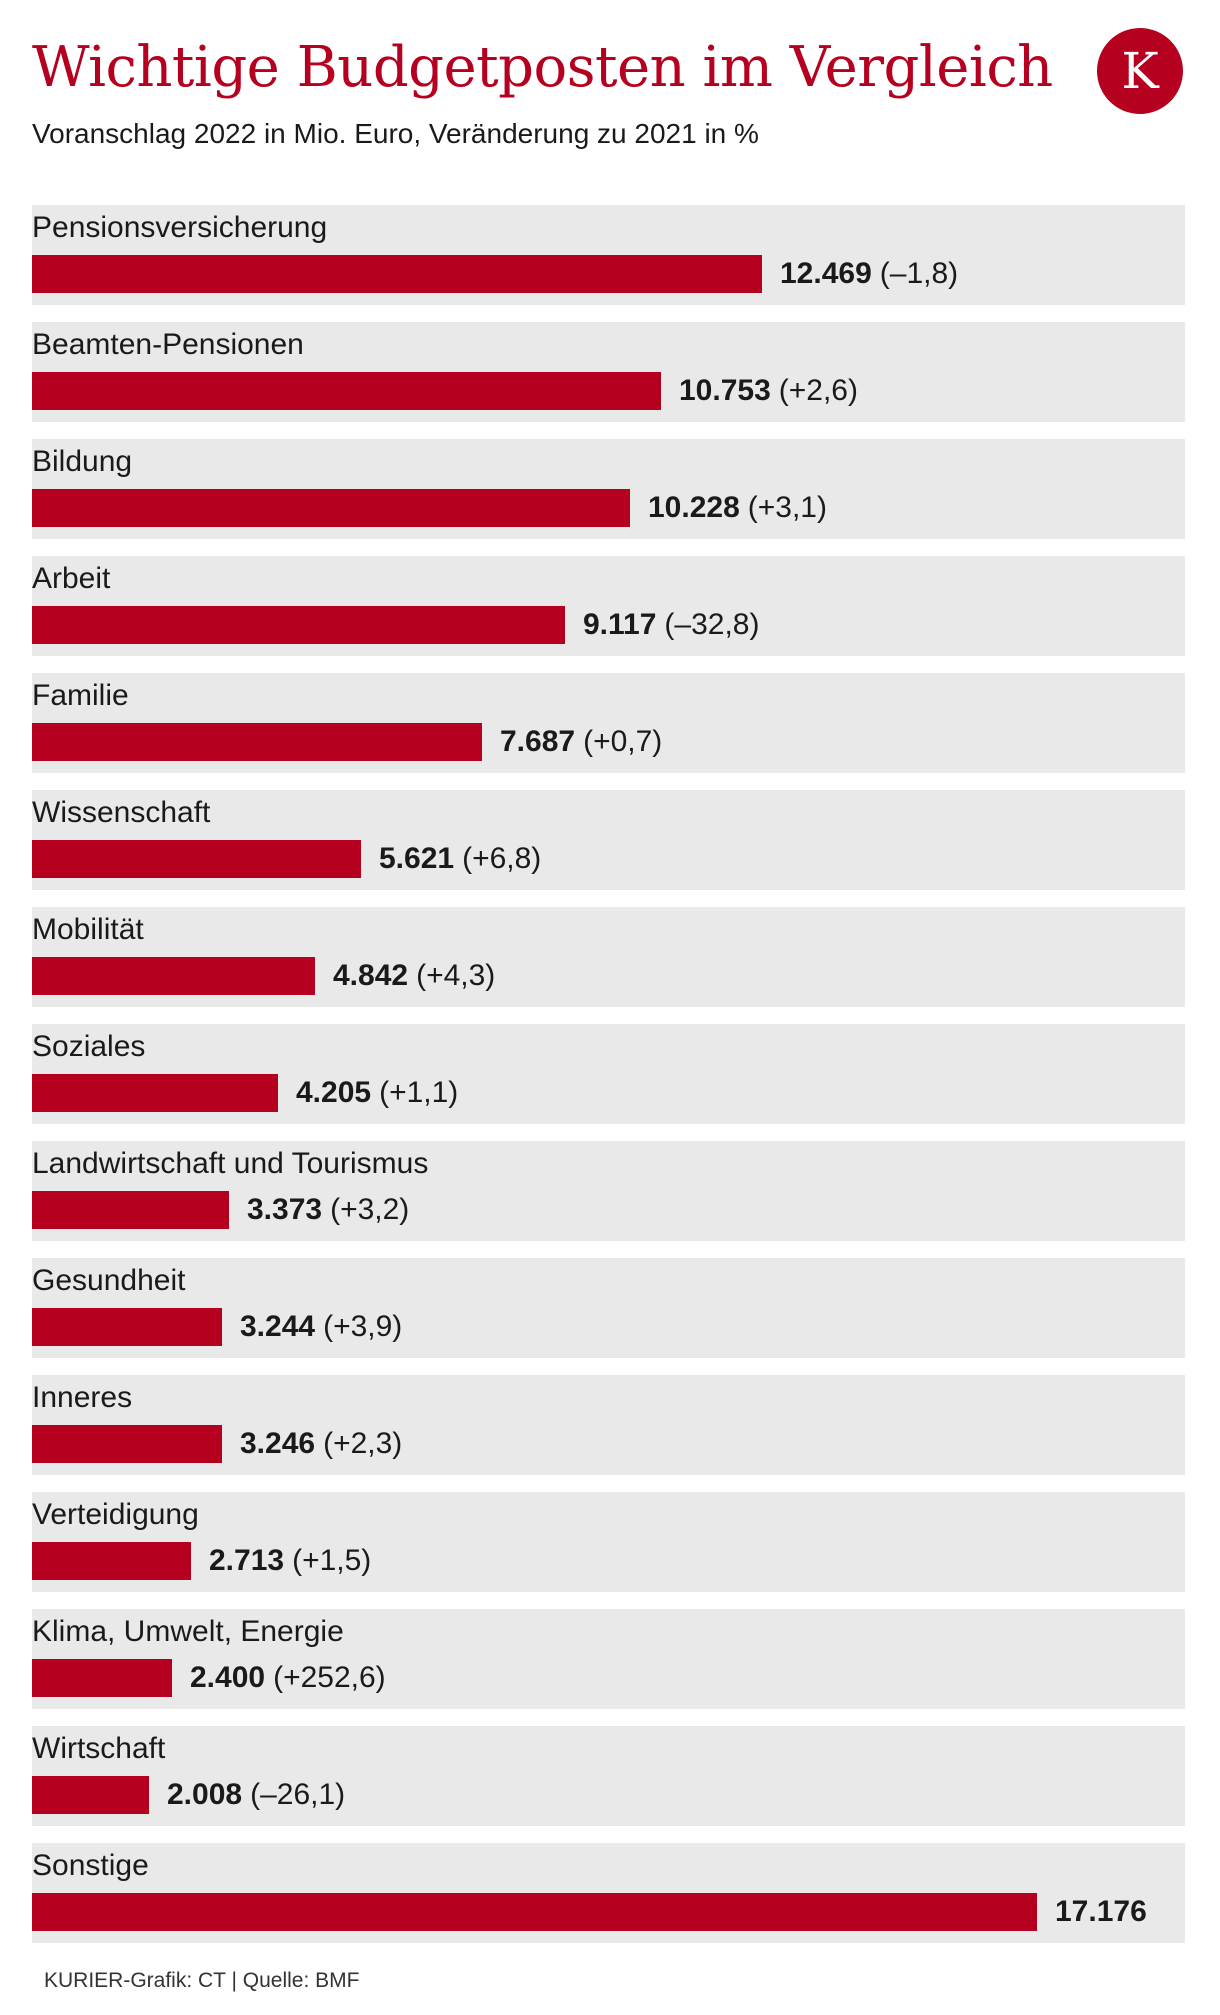 The width and height of the screenshot is (1220, 2015). I want to click on data-label: 2.400 (+252,6), so click(288, 1678).